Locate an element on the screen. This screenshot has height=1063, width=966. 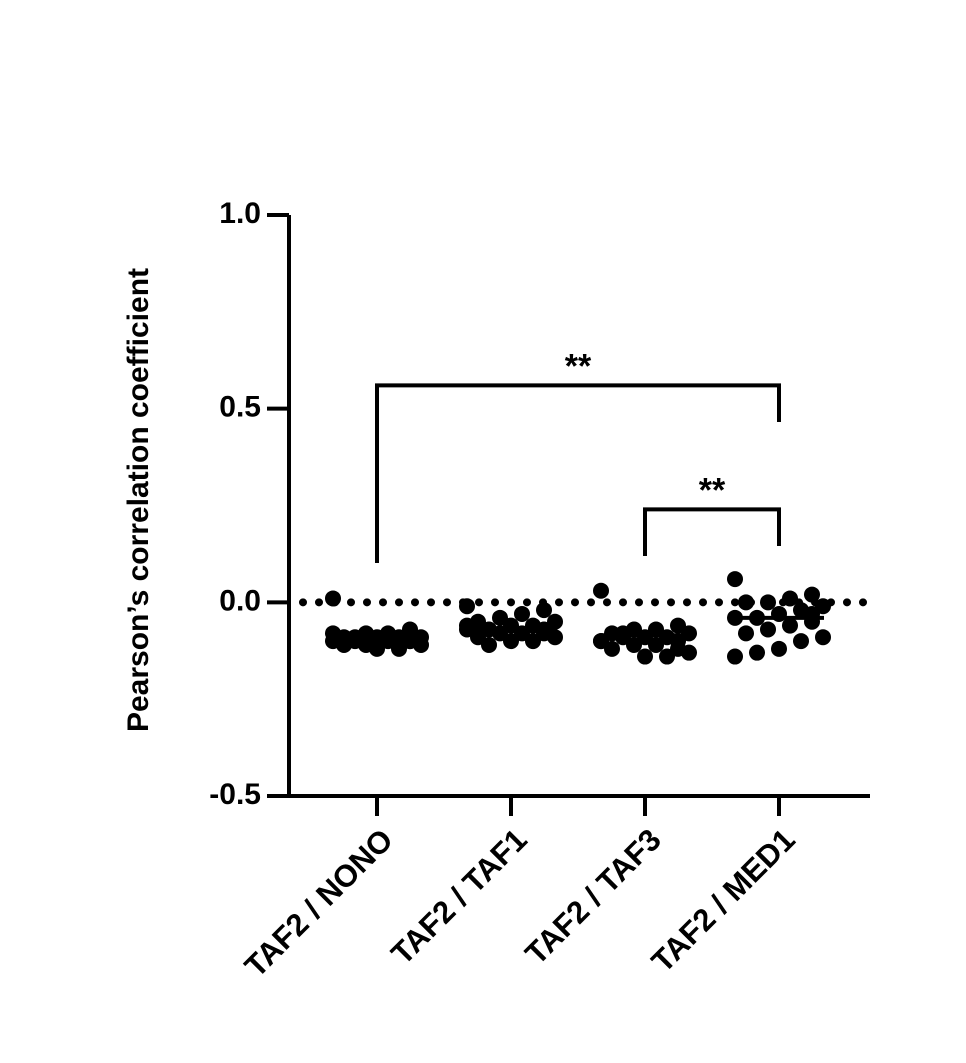
x-tick-label: TAF2 / TAF3 is located at coordinates (592, 896).